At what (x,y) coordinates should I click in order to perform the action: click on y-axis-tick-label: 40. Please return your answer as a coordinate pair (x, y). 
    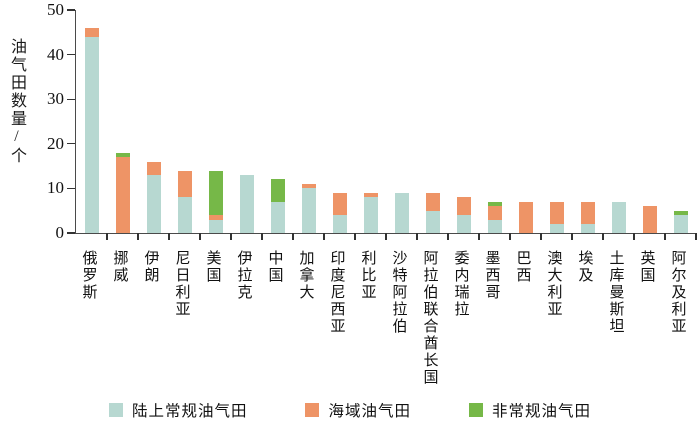
    Looking at the image, I should click on (55, 54).